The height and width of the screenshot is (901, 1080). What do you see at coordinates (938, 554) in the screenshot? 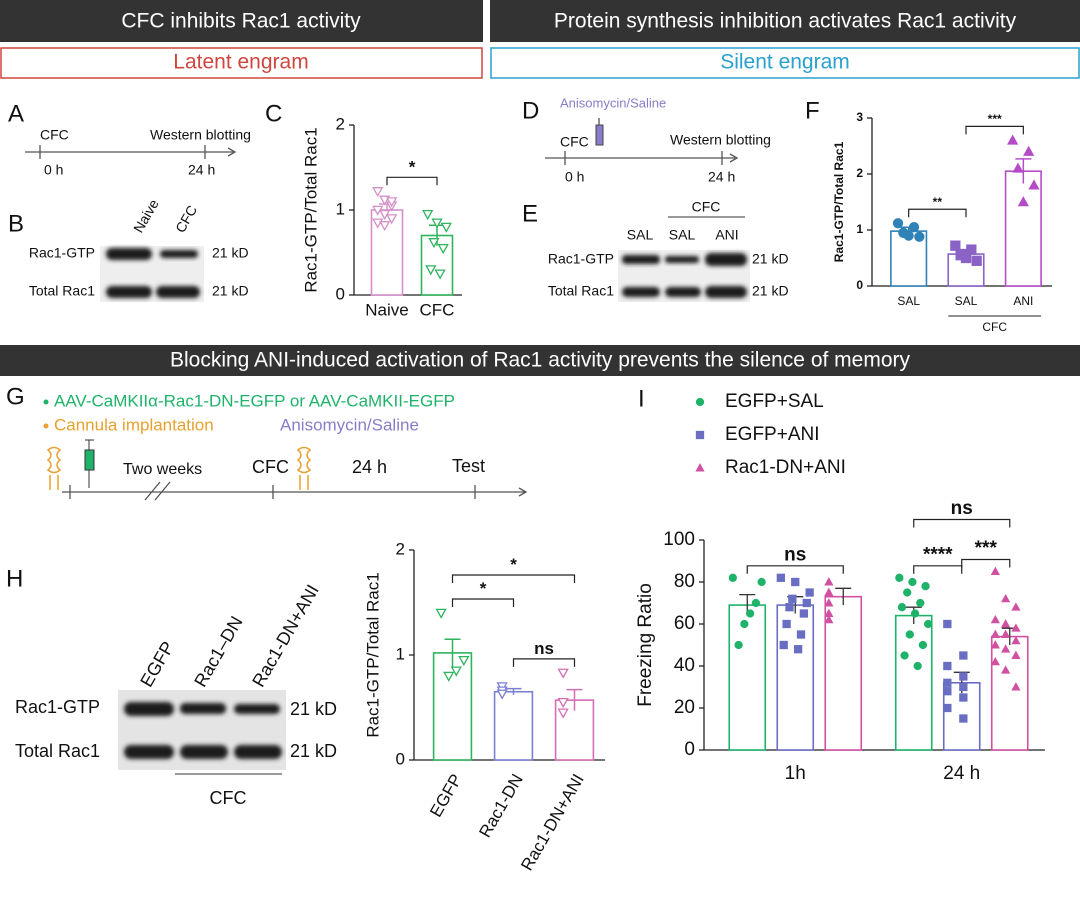
I see `significance-label: ****` at bounding box center [938, 554].